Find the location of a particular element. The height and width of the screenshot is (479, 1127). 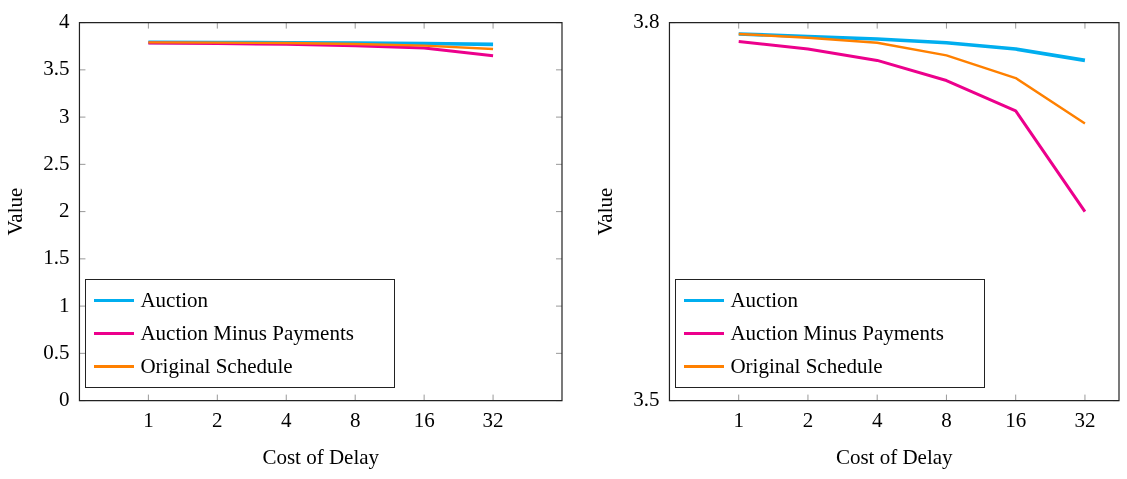

y-tick-label: 2.5 is located at coordinates (56, 162).